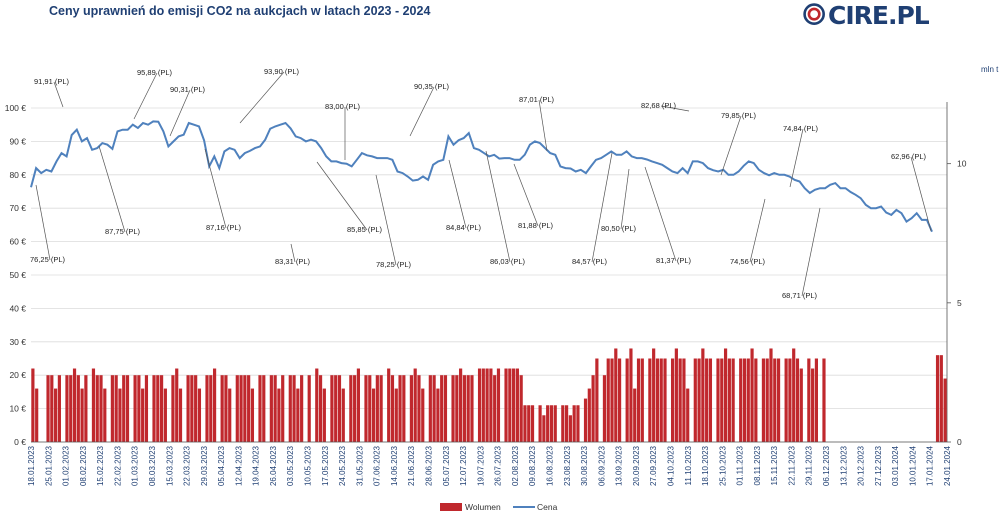 Image resolution: width=1000 pixels, height=516 pixels. Describe the element at coordinates (930, 465) in the screenshot. I see `x-tick-label: 17.01.2024` at that location.